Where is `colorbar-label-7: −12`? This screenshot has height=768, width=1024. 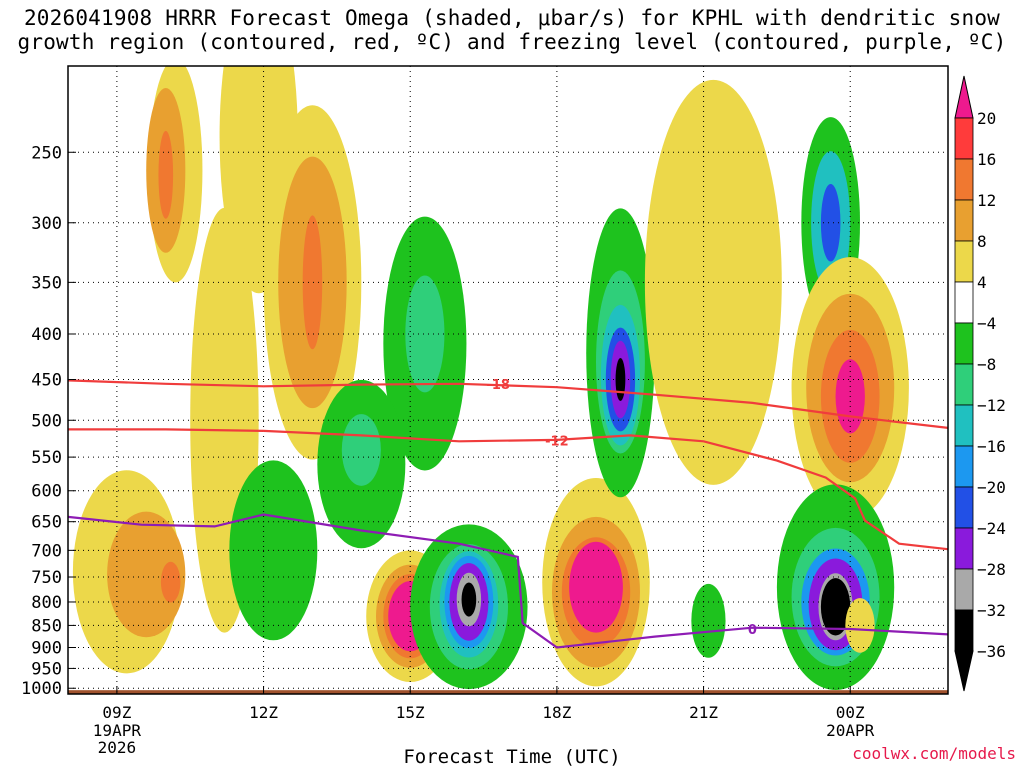
colorbar-label-7: −12 is located at coordinates (991, 405).